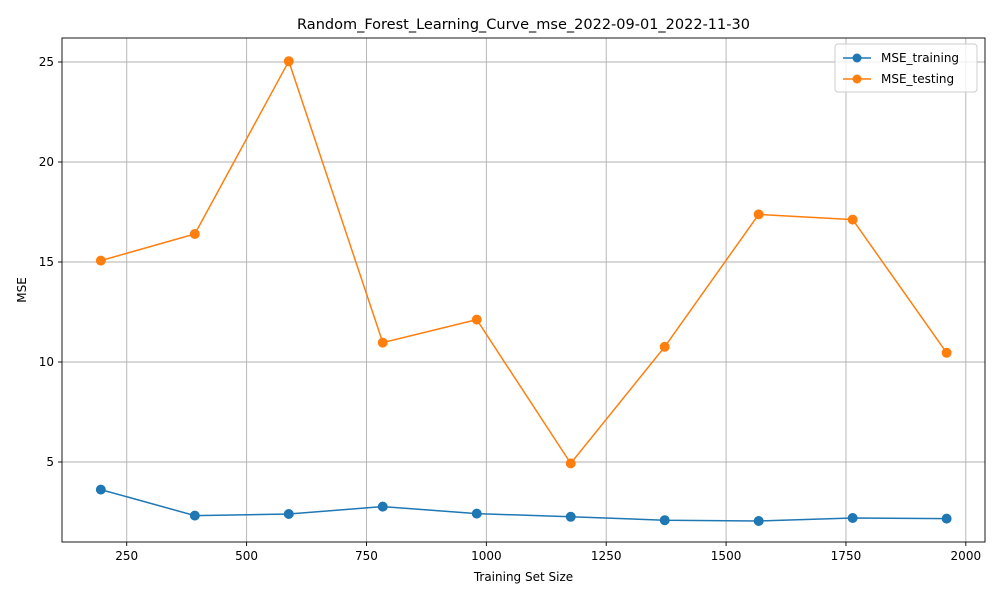 Image resolution: width=1000 pixels, height=600 pixels. What do you see at coordinates (917, 79) in the screenshot?
I see `legend-label: MSE_testing` at bounding box center [917, 79].